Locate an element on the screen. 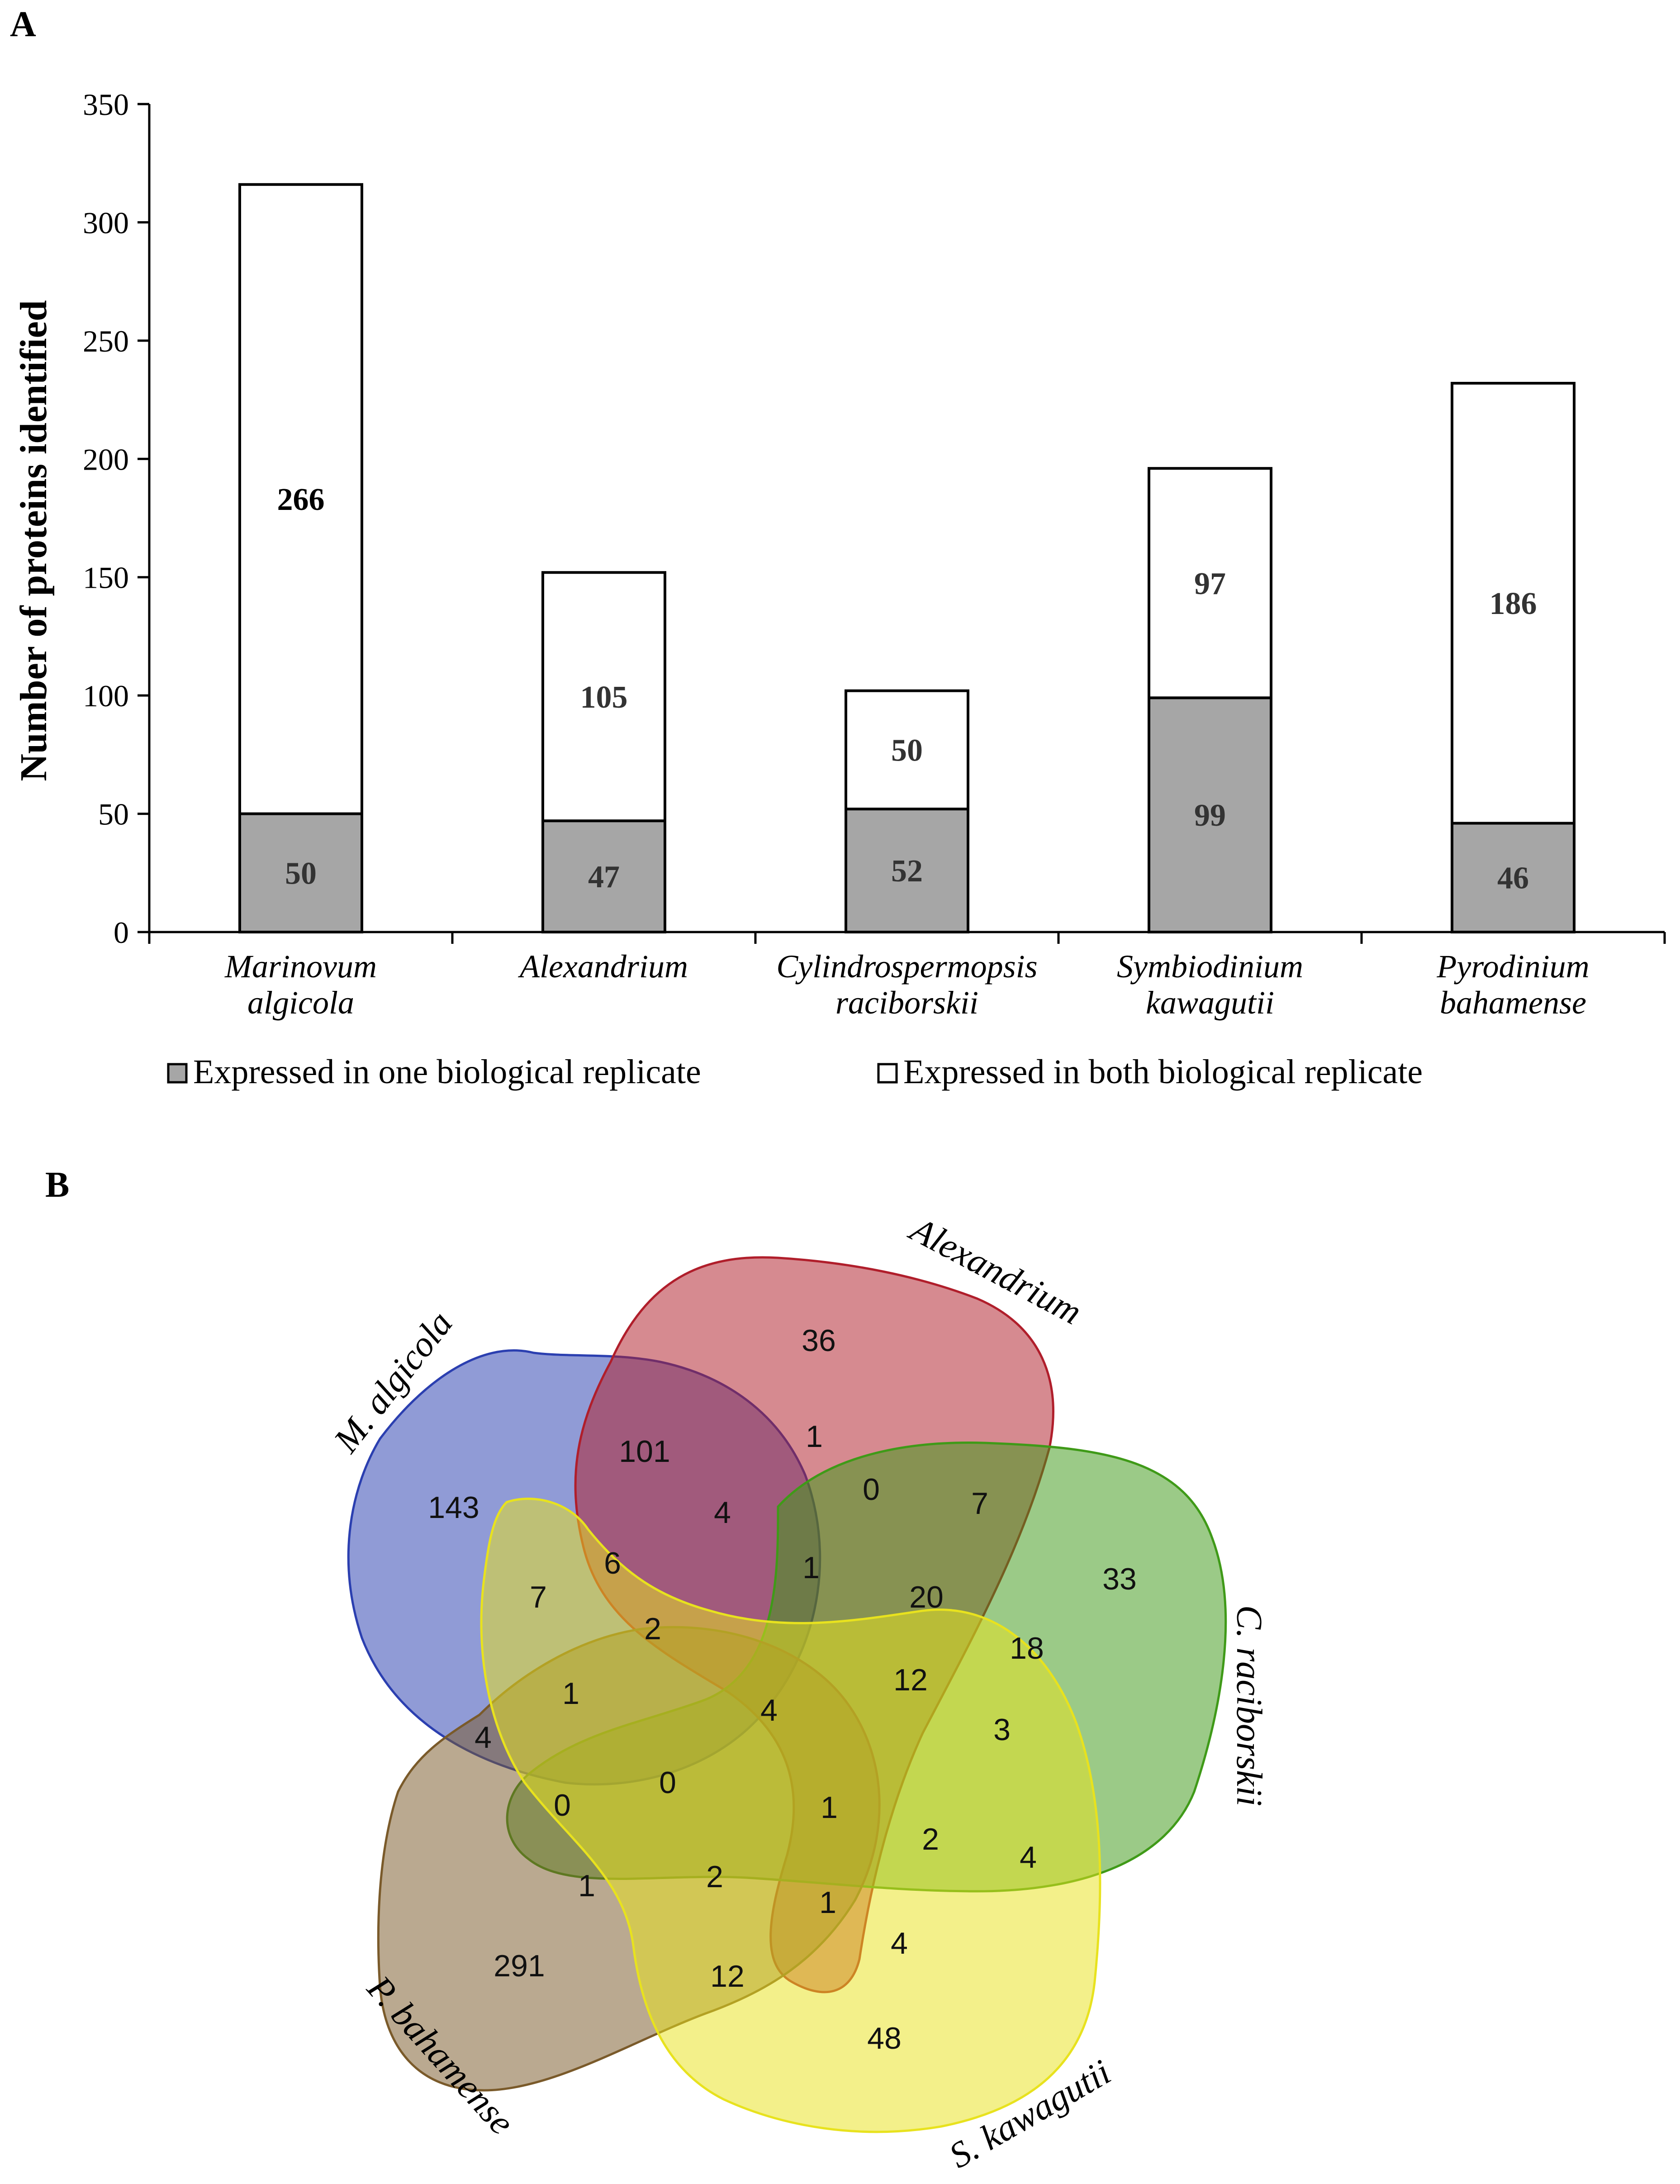  legend-label: Expressed in one biological replicate is located at coordinates (447, 1072).